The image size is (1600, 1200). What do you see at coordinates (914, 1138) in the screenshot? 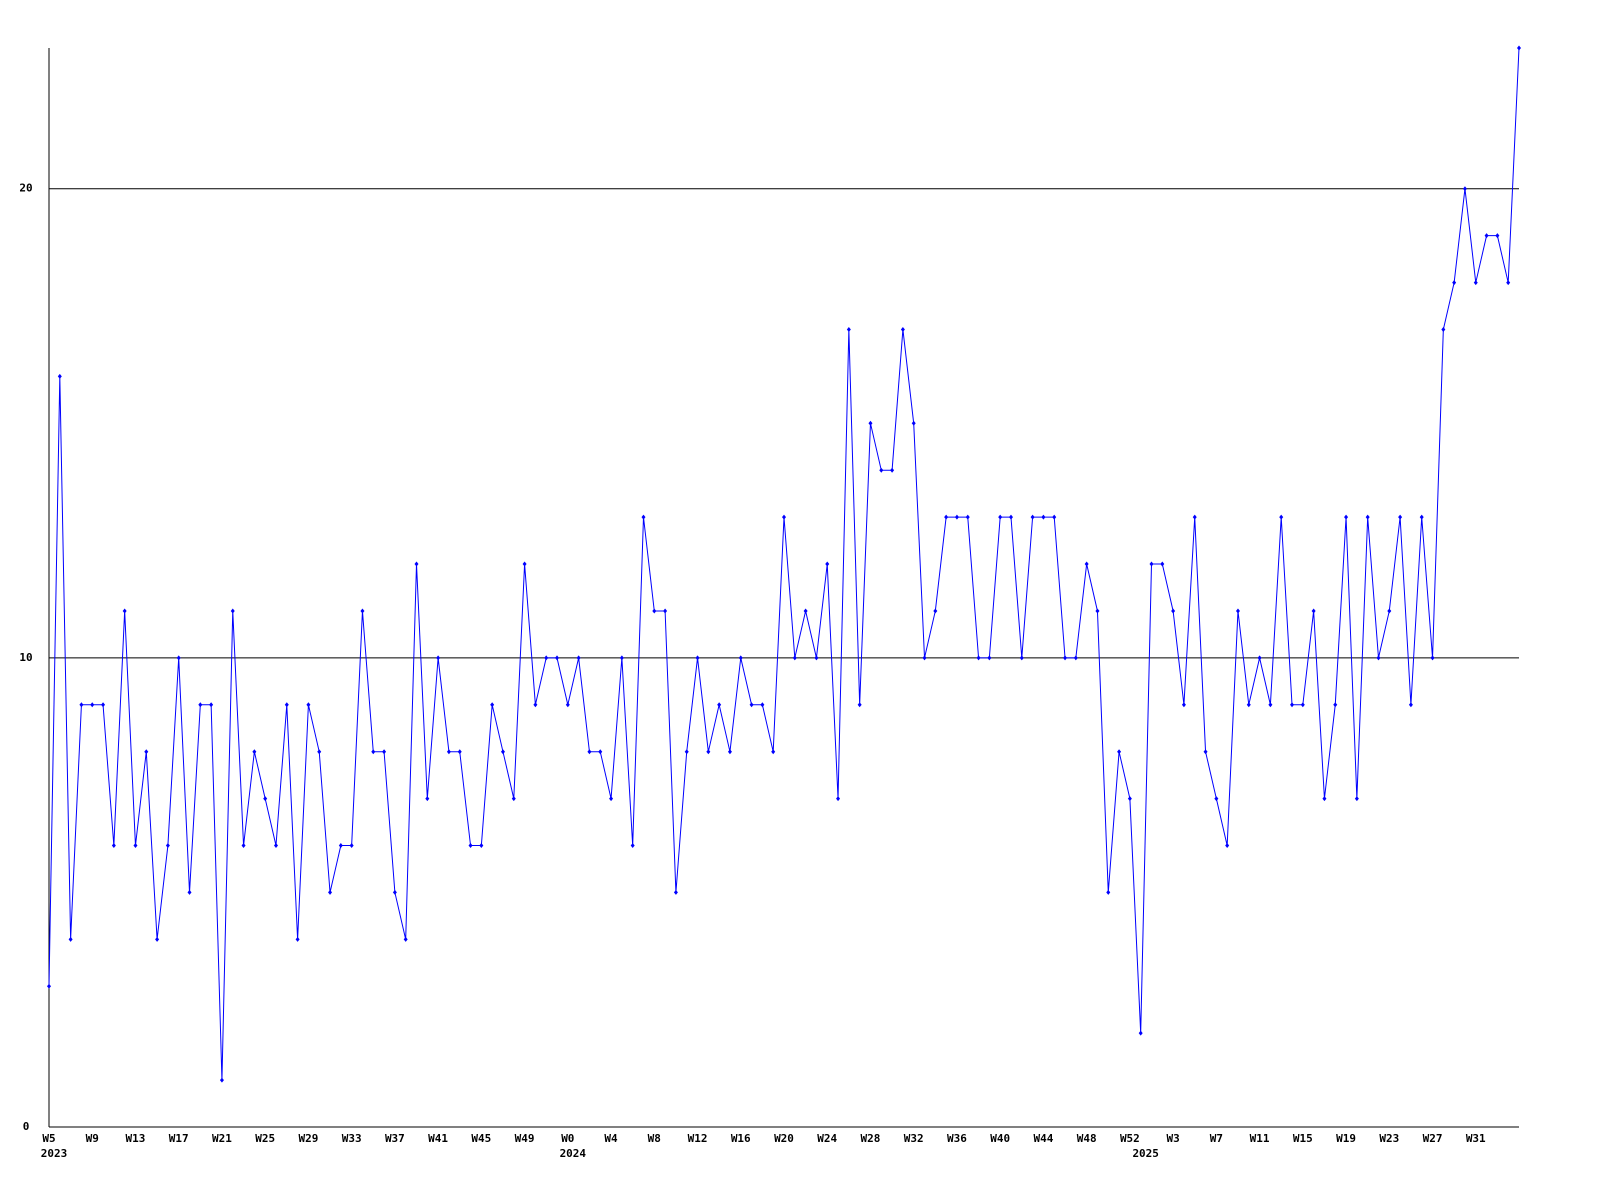
I see `x-tick-label: W32` at bounding box center [914, 1138].